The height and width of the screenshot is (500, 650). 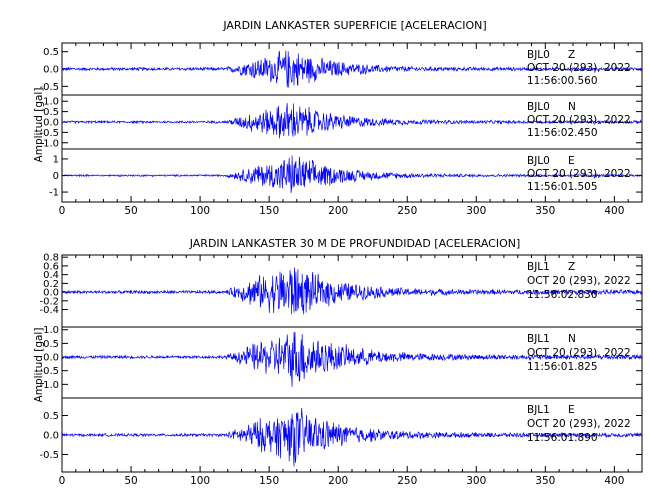 I want to click on waveform-bjl1-e, so click(x=351, y=437).